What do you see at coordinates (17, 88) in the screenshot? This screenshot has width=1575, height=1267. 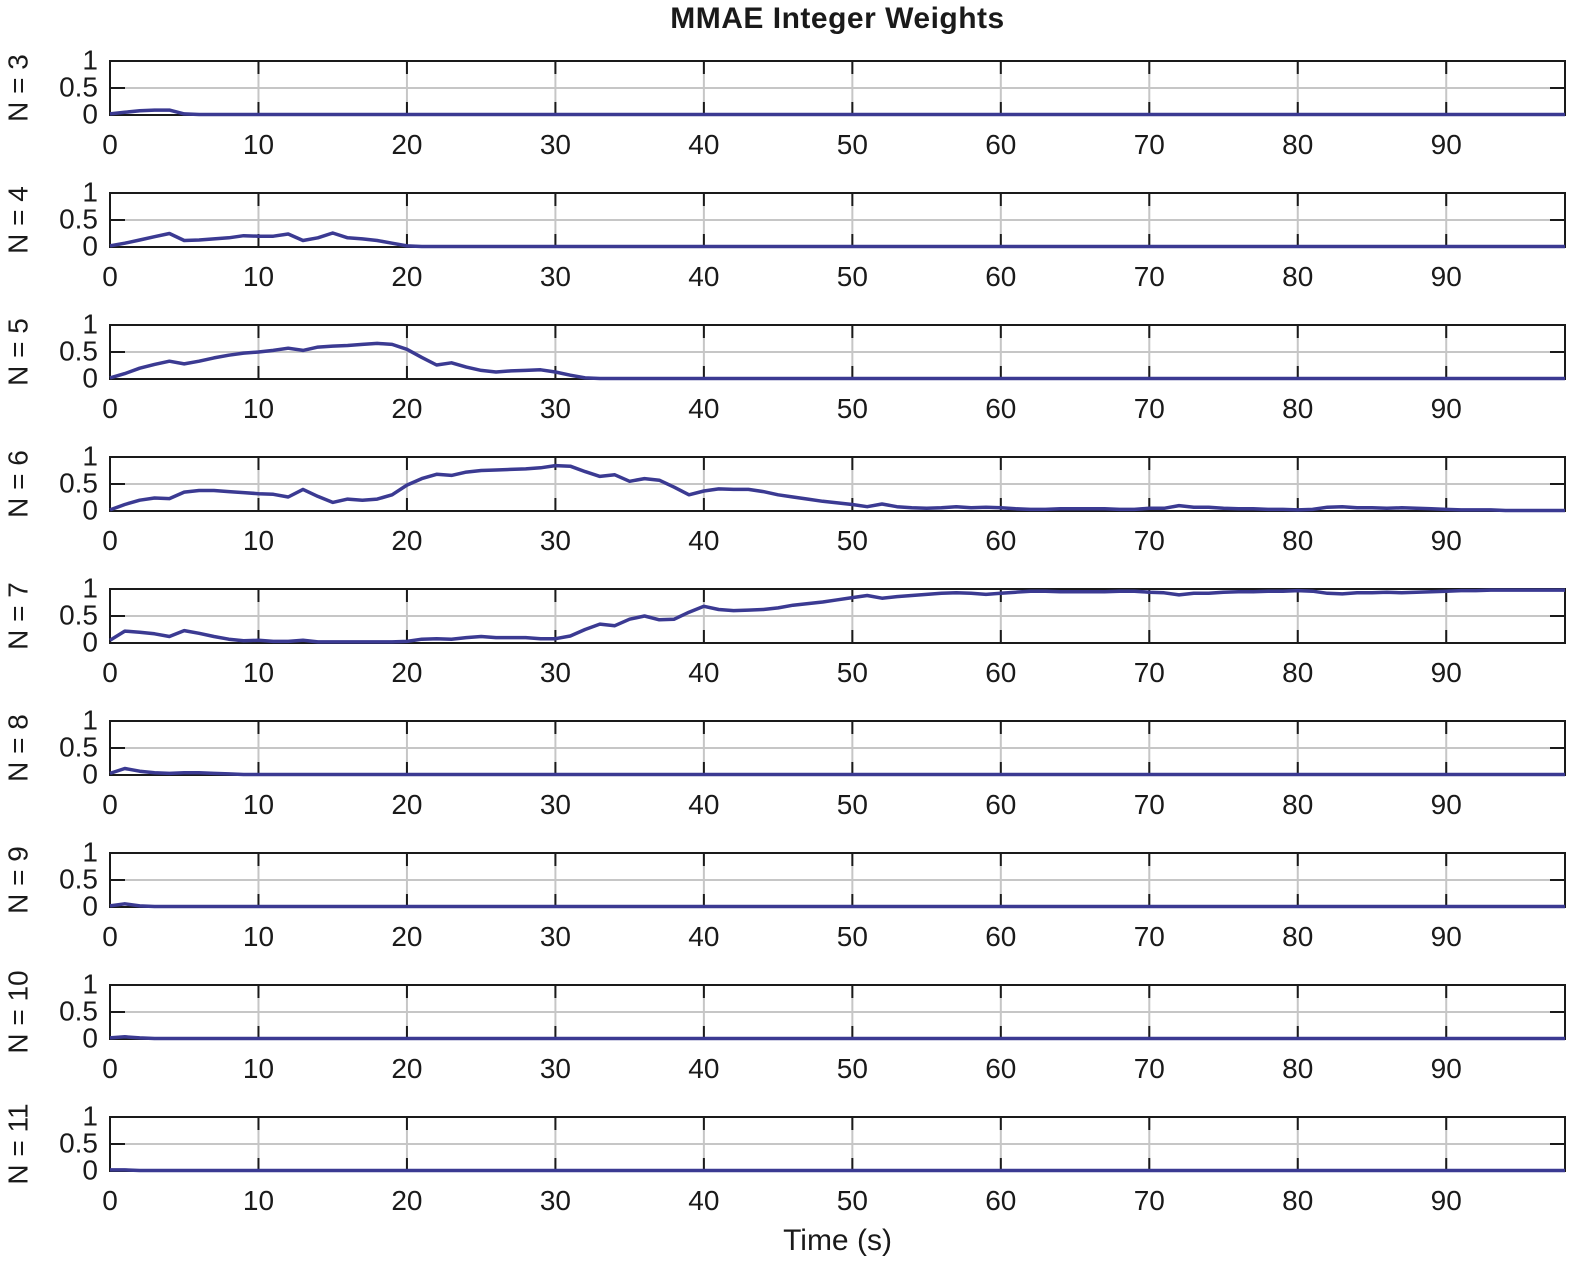 I see `row-label: N = 3` at bounding box center [17, 88].